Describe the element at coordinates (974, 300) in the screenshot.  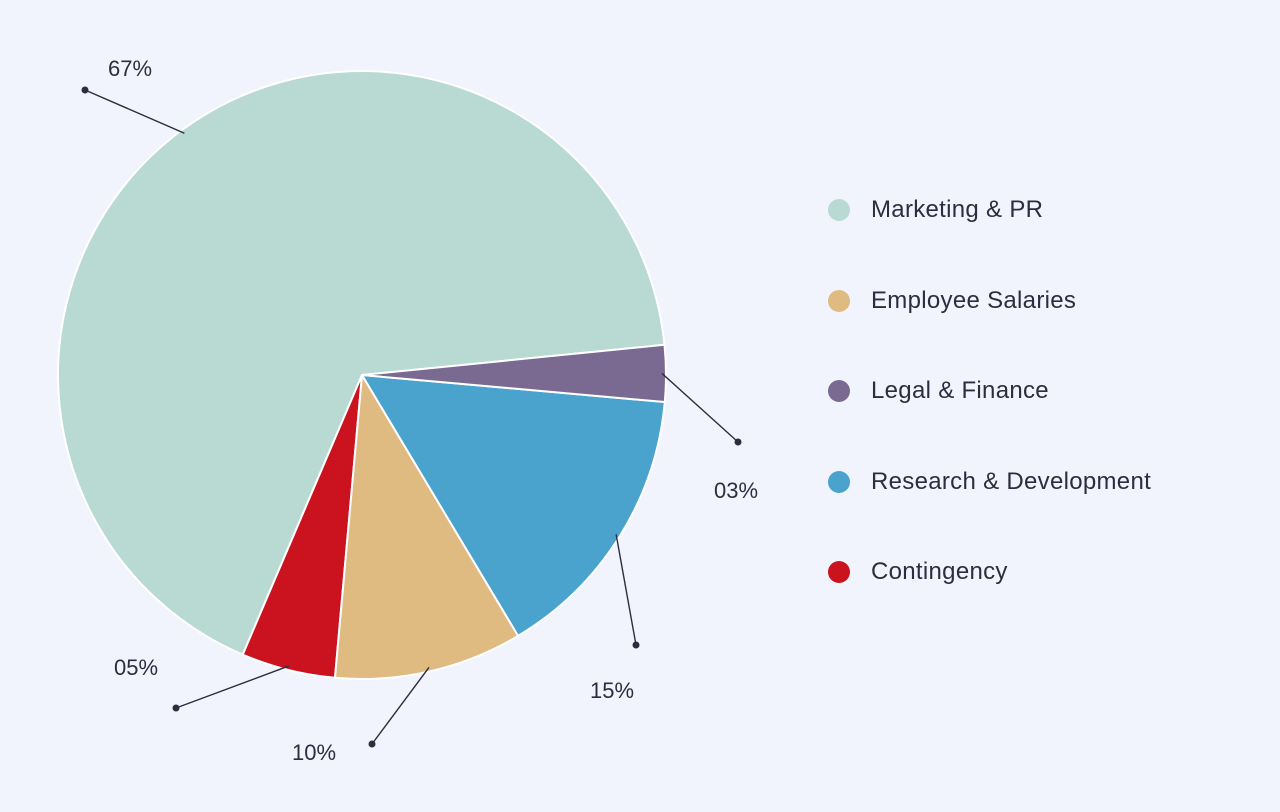
I see `legend-label-employee-salaries: Employee Salaries` at that location.